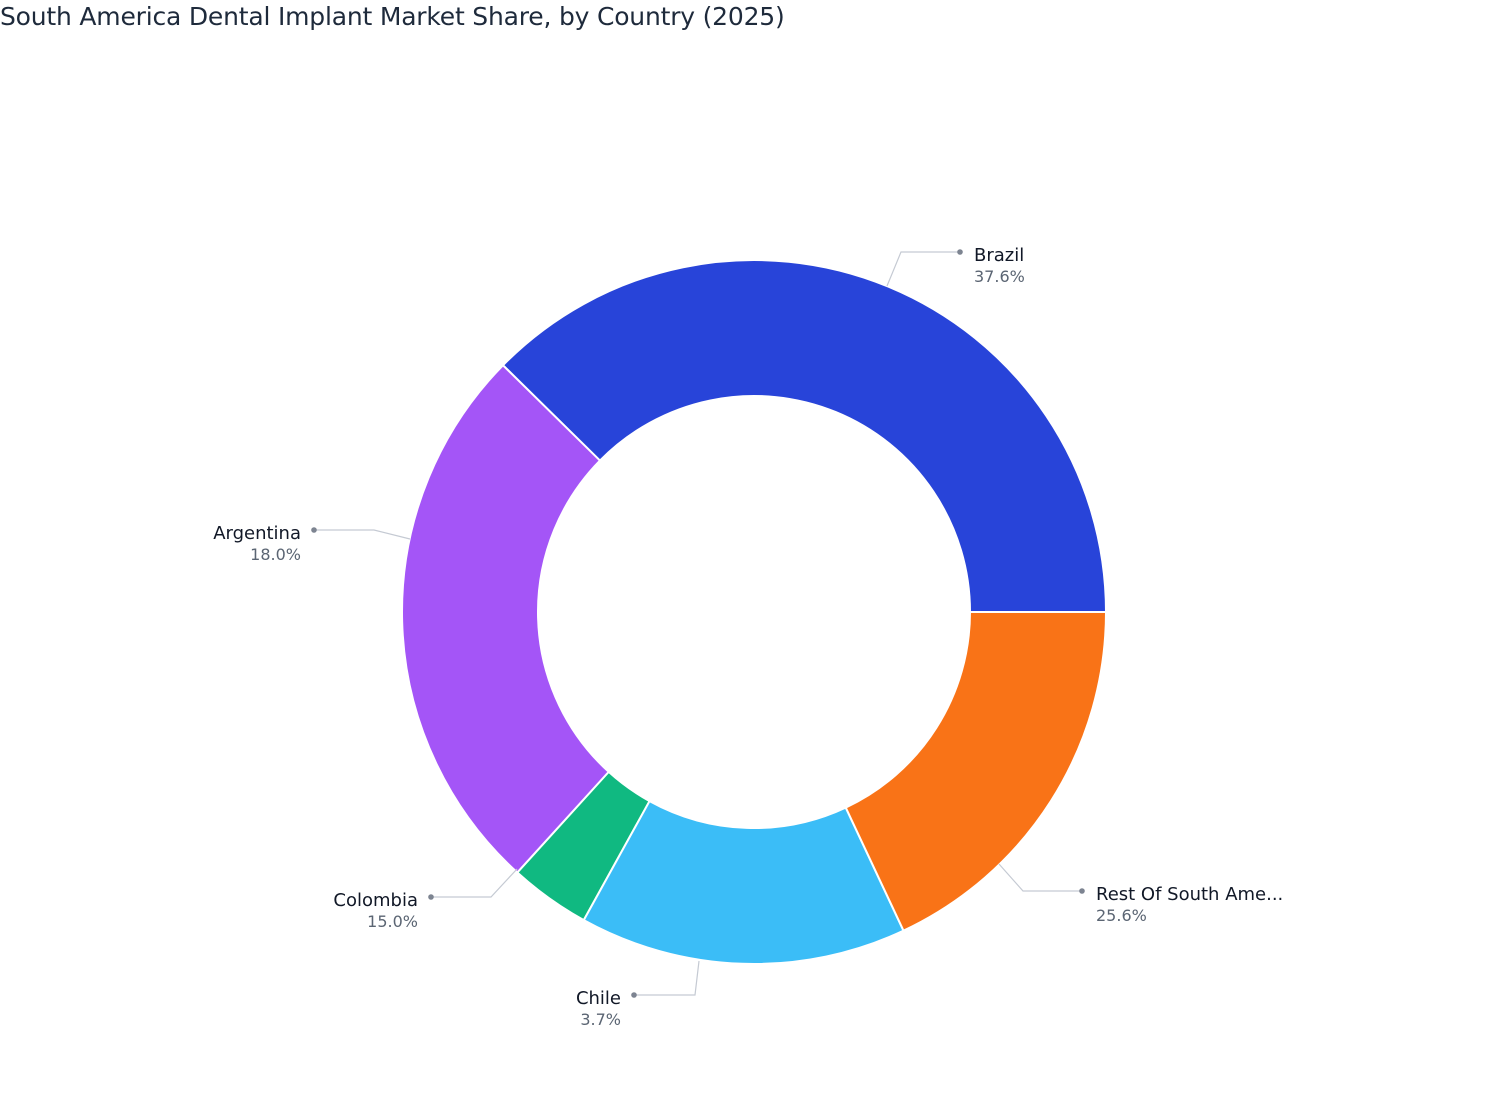 The height and width of the screenshot is (1120, 1508). Describe the element at coordinates (1121, 915) in the screenshot. I see `slice-value-label: 25.6%` at that location.